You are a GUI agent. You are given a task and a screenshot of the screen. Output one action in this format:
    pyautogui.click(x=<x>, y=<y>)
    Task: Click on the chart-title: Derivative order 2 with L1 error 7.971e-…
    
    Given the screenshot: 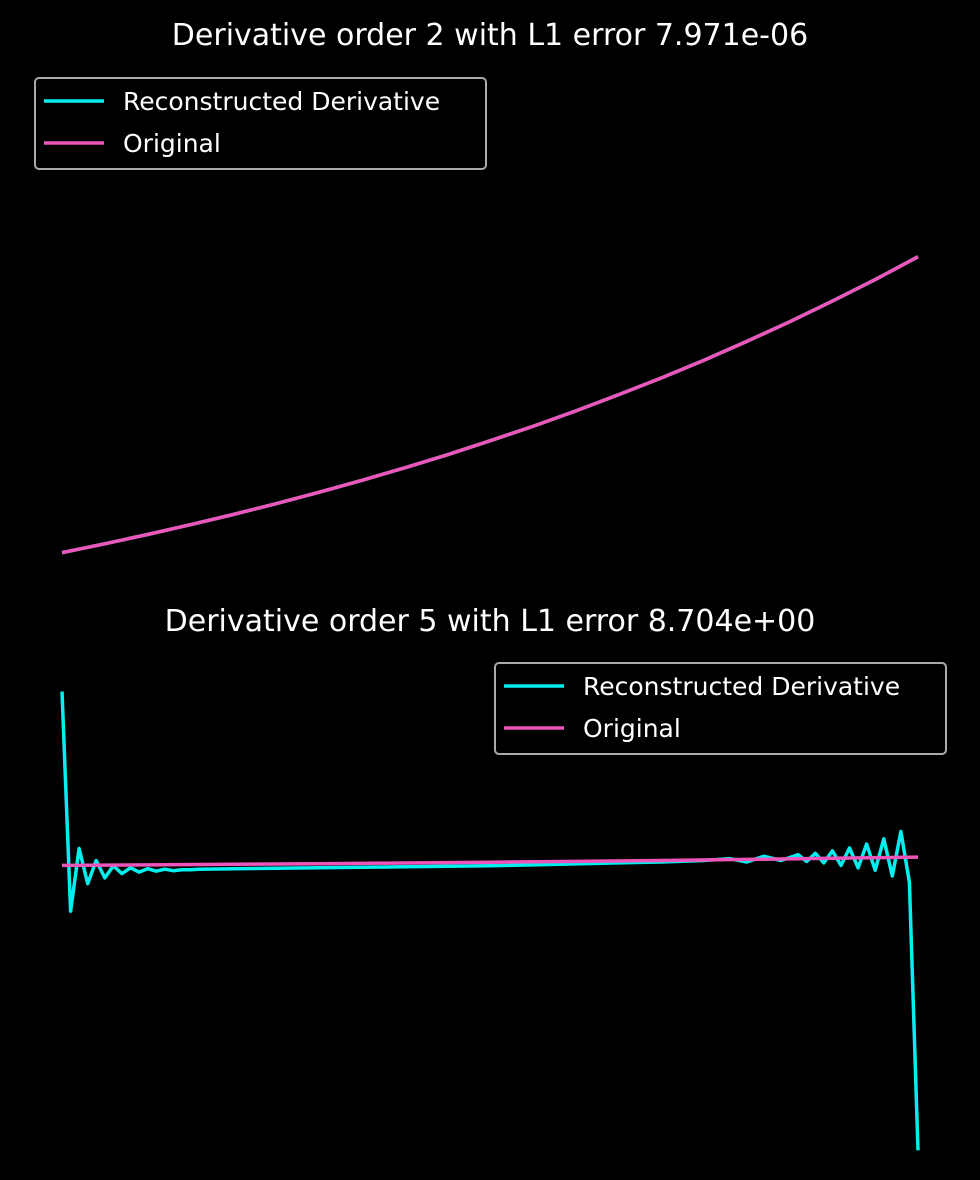 What is the action you would take?
    pyautogui.click(x=490, y=35)
    